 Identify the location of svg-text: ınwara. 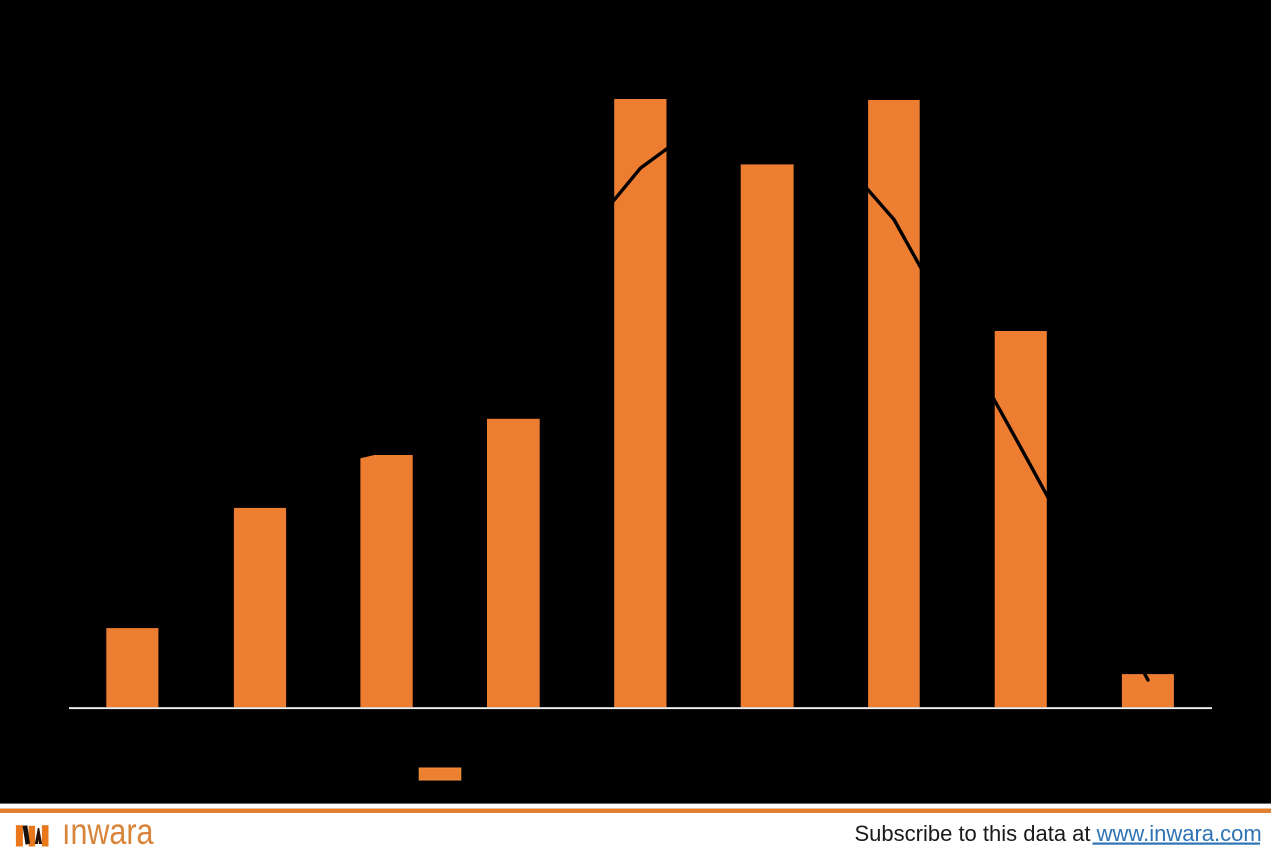
(108, 831).